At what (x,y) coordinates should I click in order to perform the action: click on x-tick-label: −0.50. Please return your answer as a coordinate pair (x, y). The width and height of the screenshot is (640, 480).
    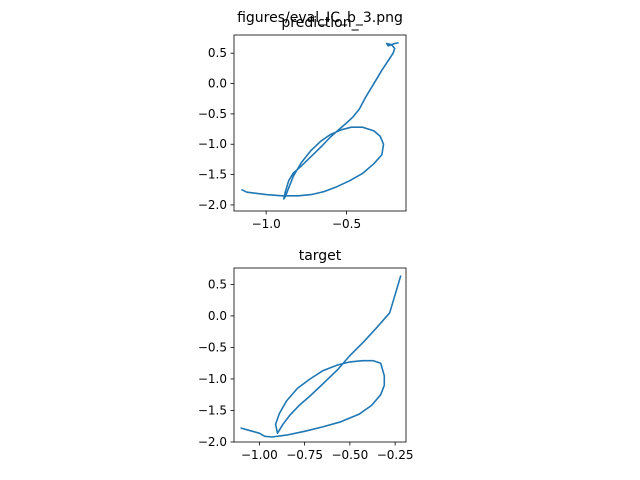
    Looking at the image, I should click on (349, 455).